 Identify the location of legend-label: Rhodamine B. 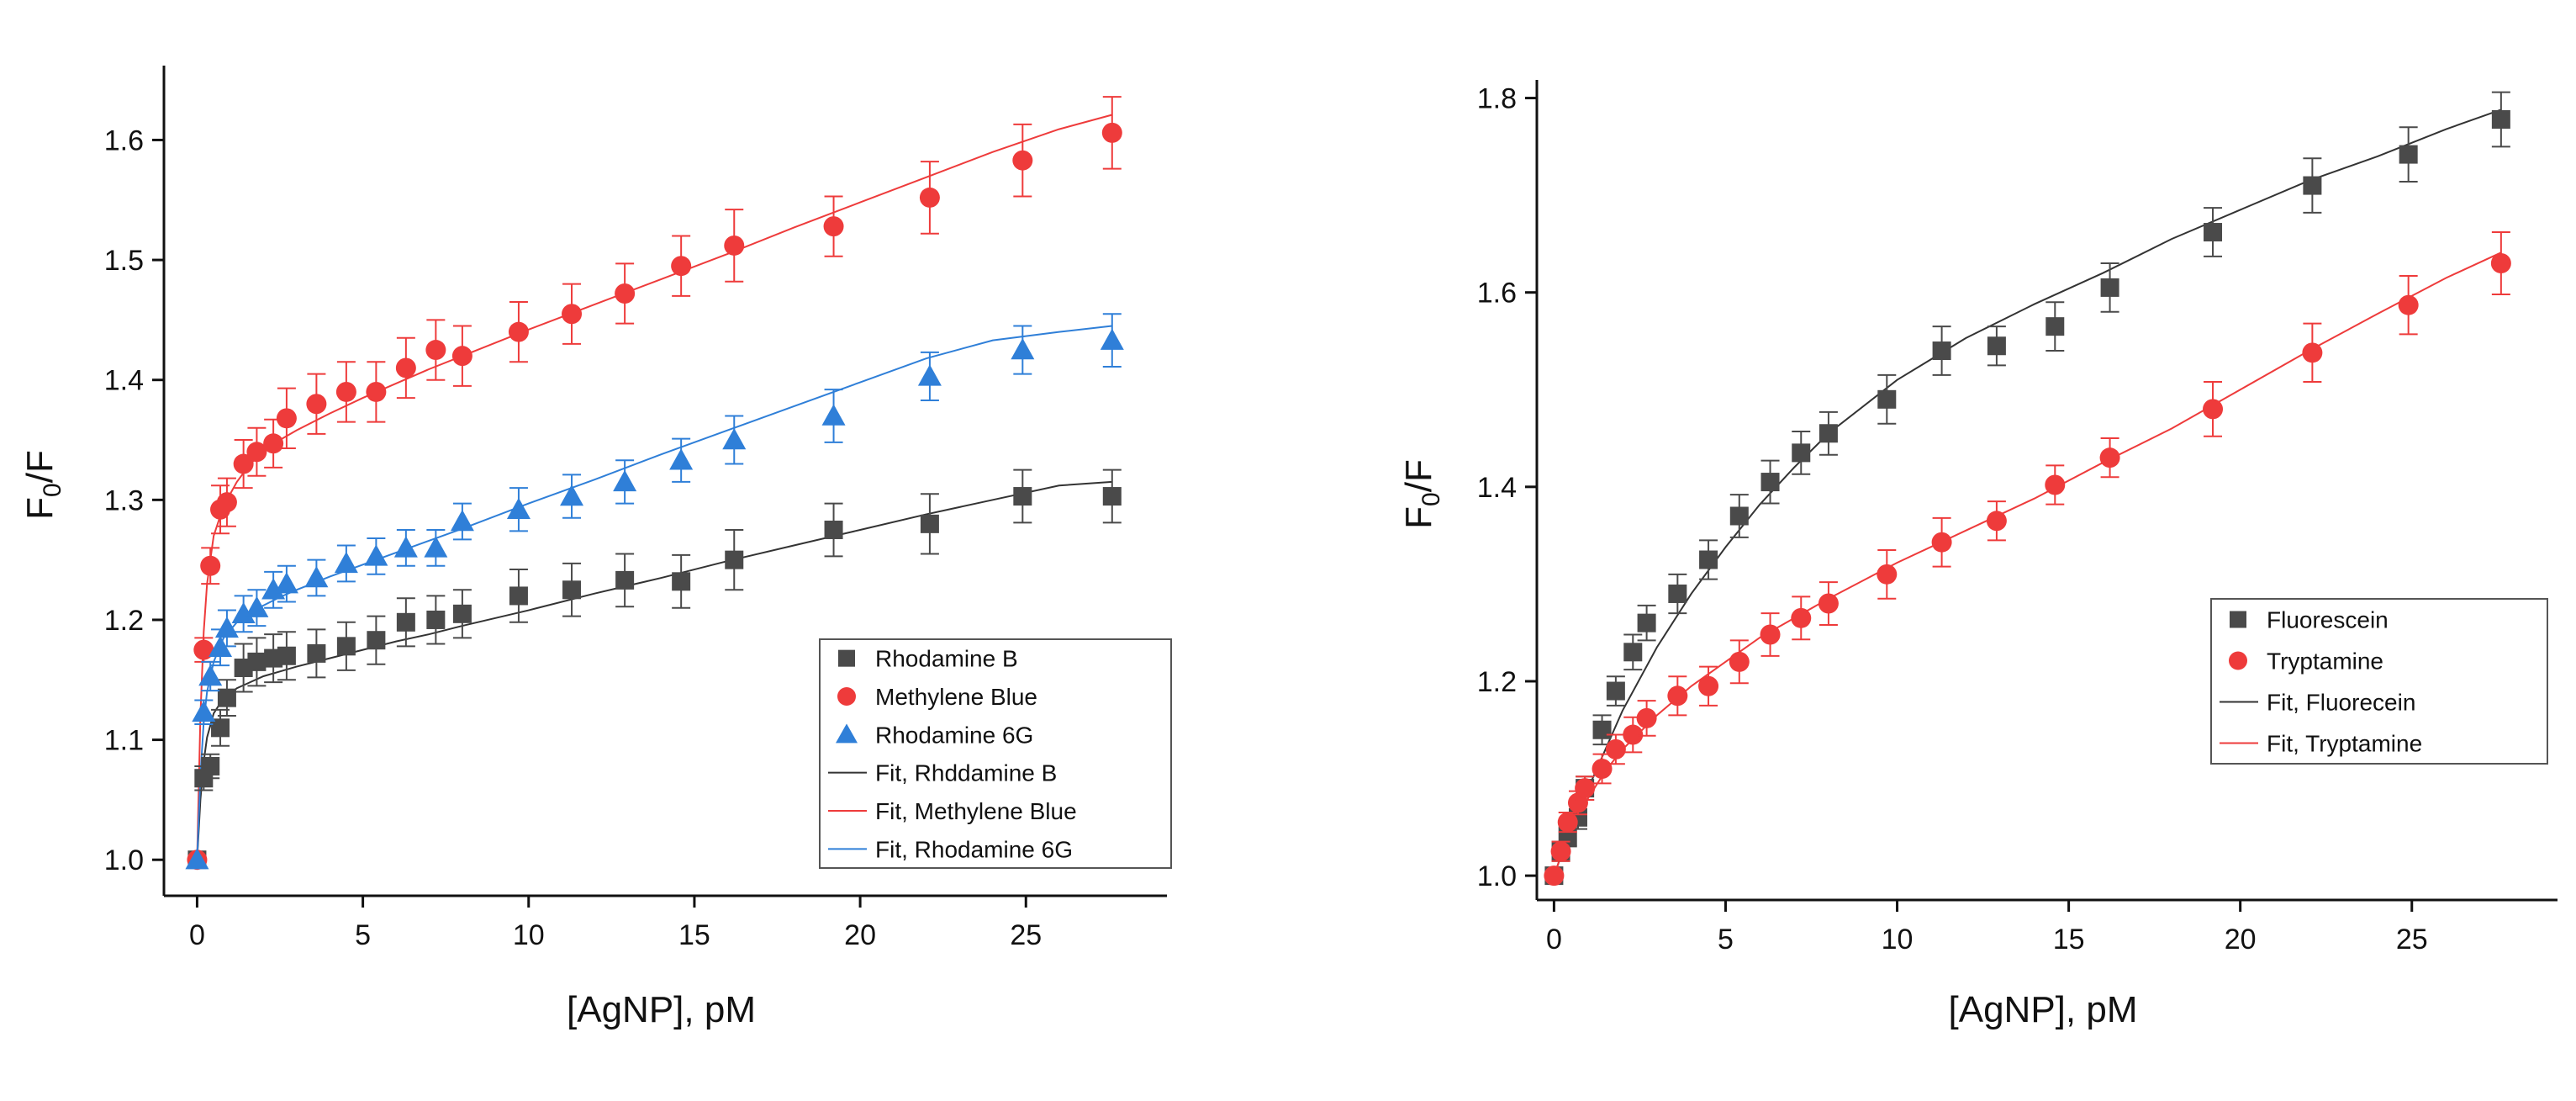
(946, 659).